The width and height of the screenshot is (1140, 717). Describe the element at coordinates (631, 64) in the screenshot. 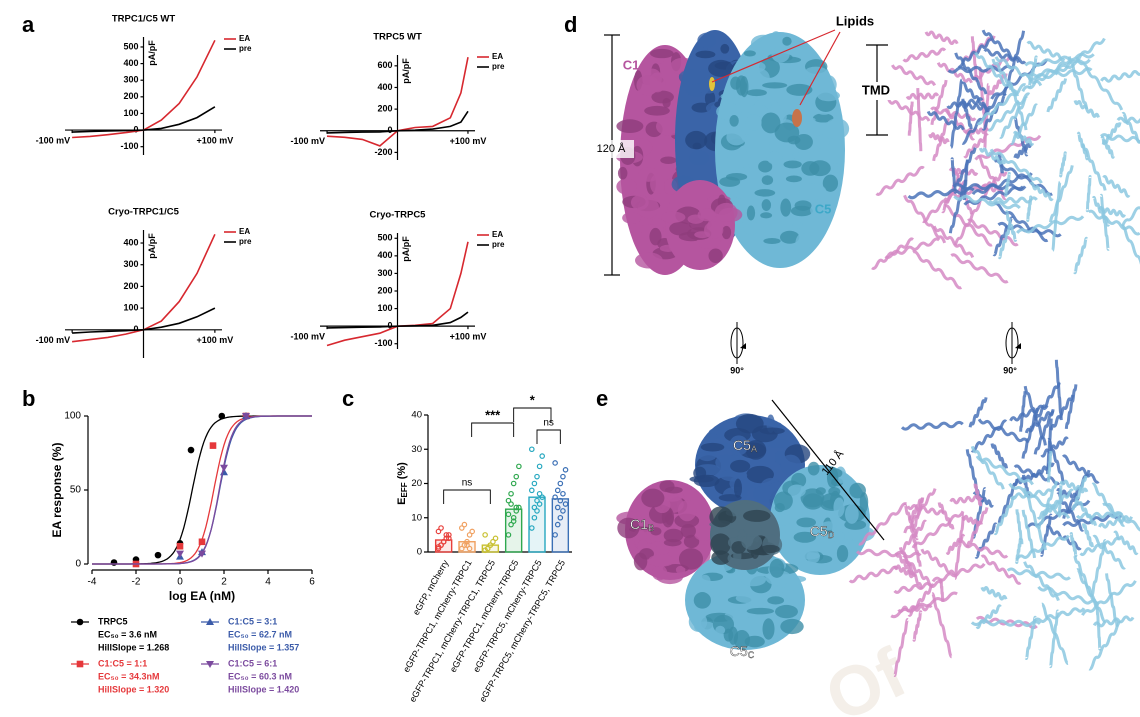

I see `c1-label: C1` at that location.